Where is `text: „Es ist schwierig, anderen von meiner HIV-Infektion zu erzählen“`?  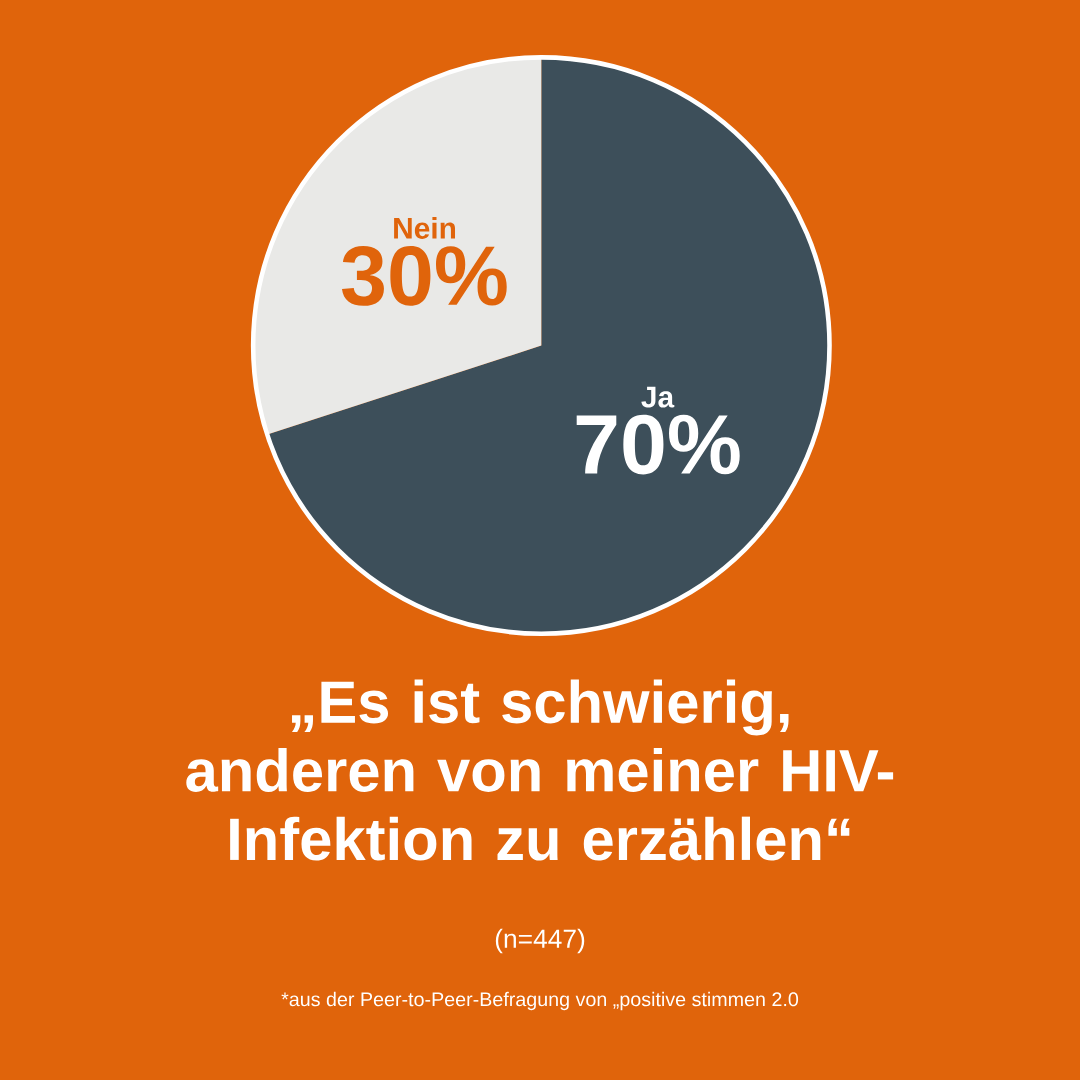 text: „Es ist schwierig, anderen von meiner HIV-Infektion zu erzählen“ is located at coordinates (540, 770).